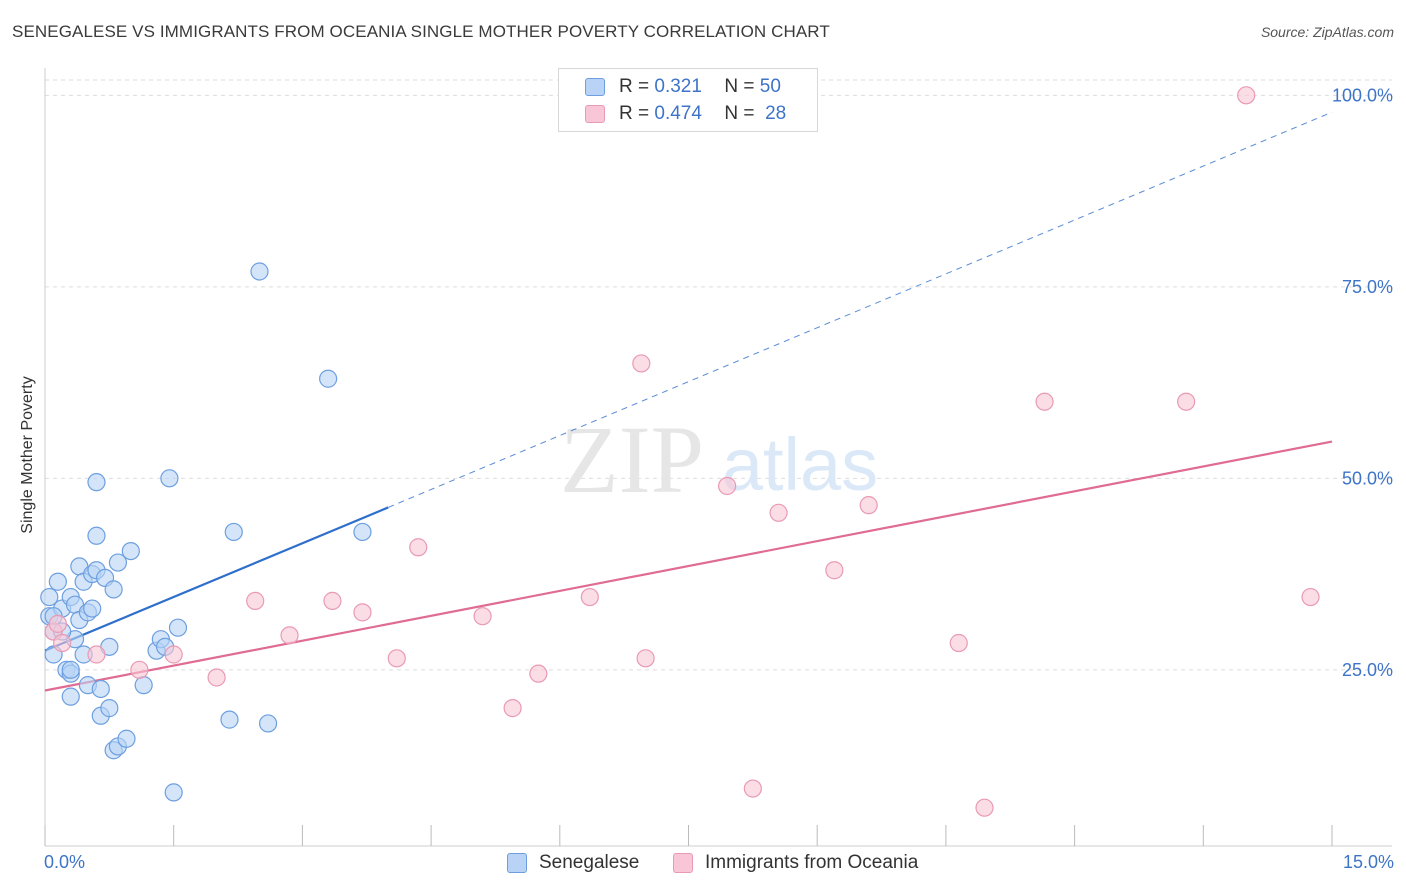 The image size is (1406, 892). I want to click on senegalese-trend-line, so click(216, 579).